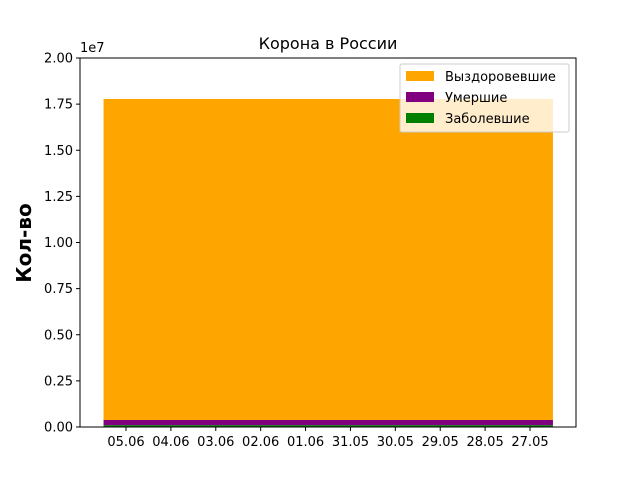 The image size is (640, 480). I want to click on x-tick-label: 02.06, so click(260, 442).